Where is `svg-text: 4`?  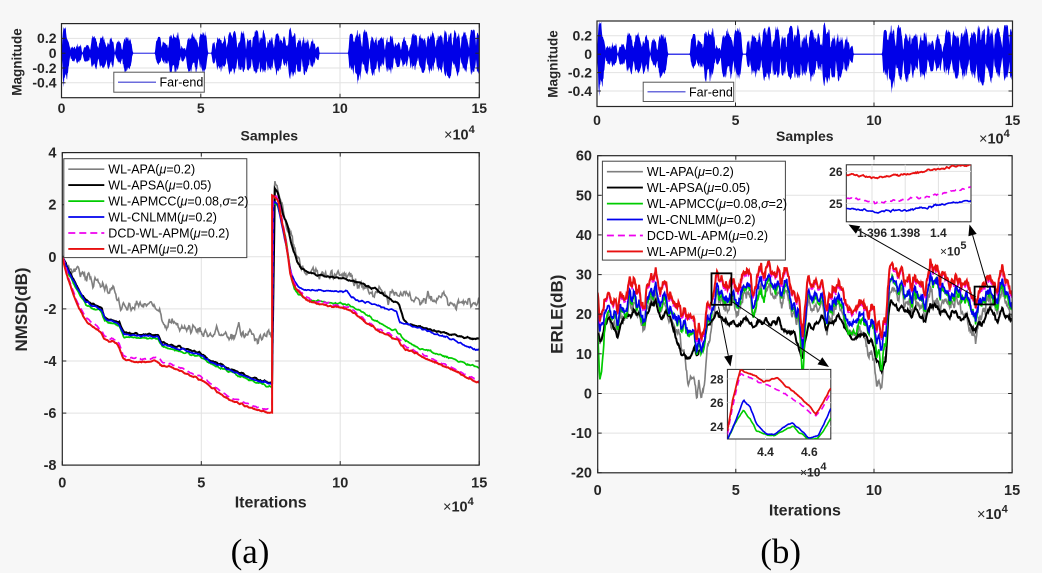
svg-text: 4 is located at coordinates (52, 154).